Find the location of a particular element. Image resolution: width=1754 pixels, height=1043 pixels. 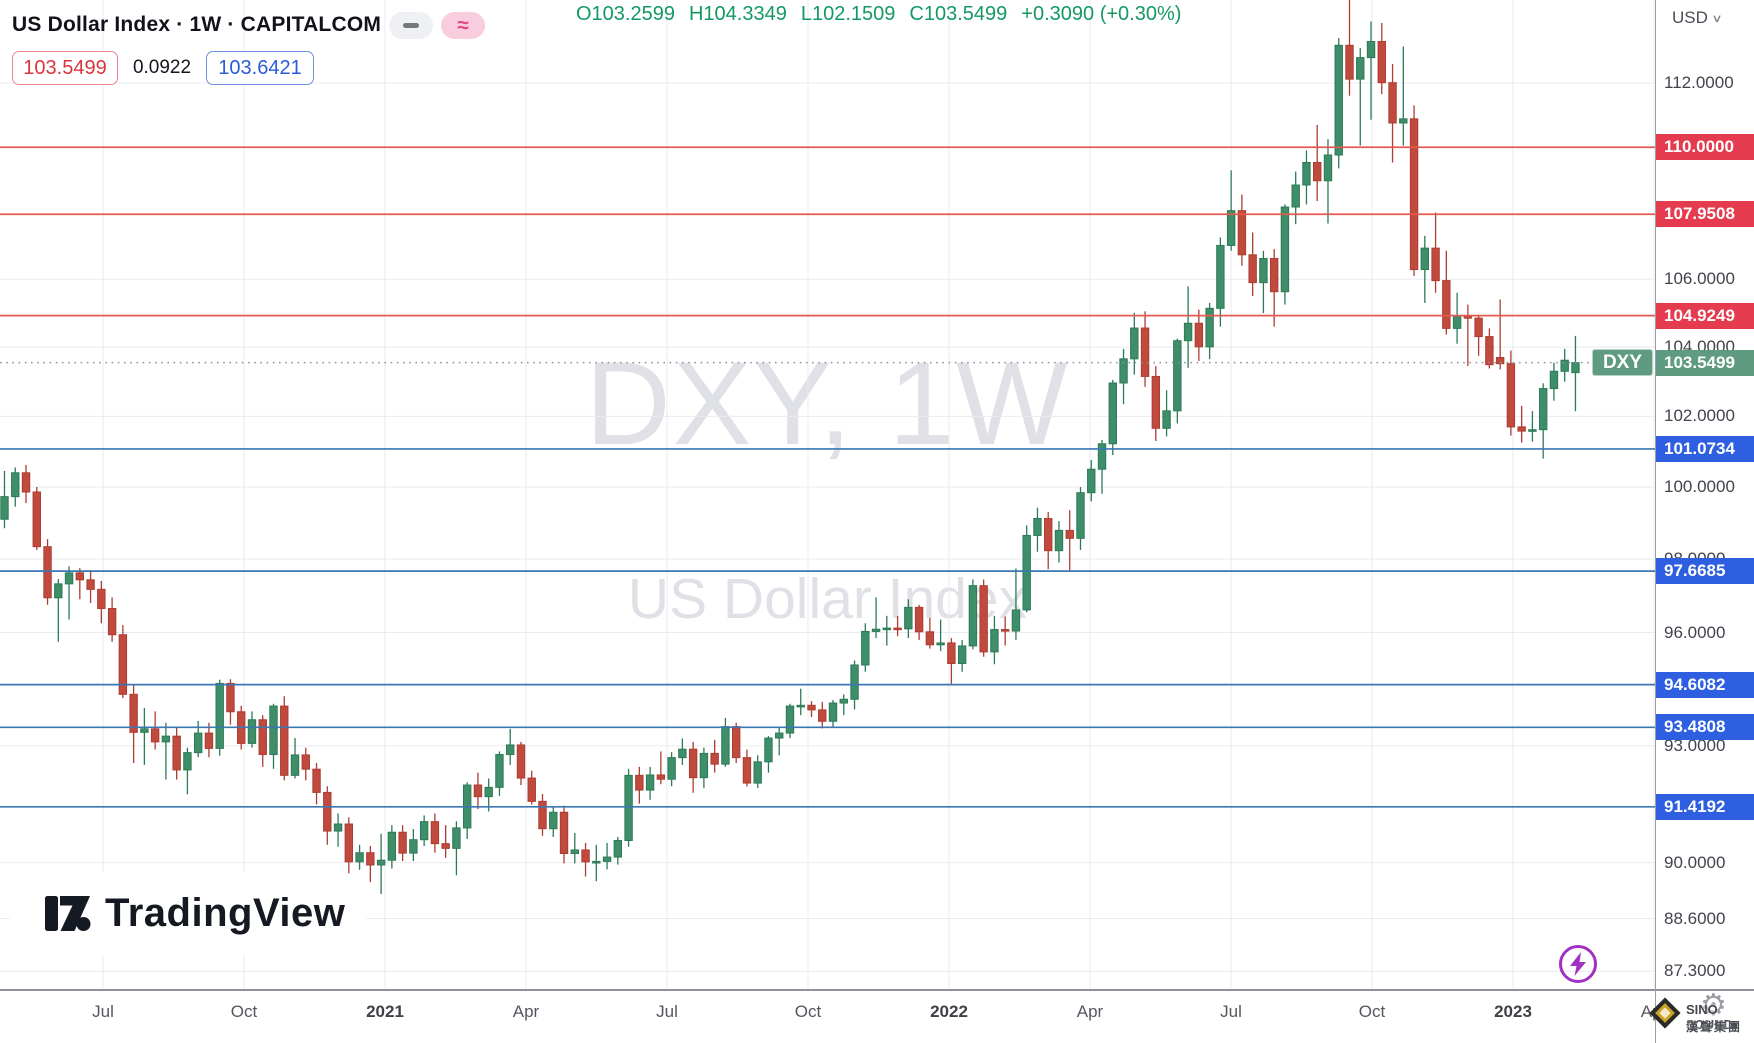

brand-text-cn: 漢聲集團 is located at coordinates (1714, 1027).